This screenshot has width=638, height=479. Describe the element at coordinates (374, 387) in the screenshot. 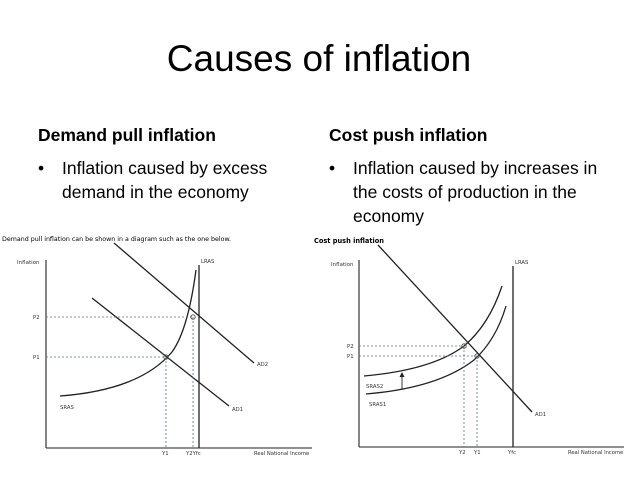

I see `sras2-label: SRAS2` at that location.